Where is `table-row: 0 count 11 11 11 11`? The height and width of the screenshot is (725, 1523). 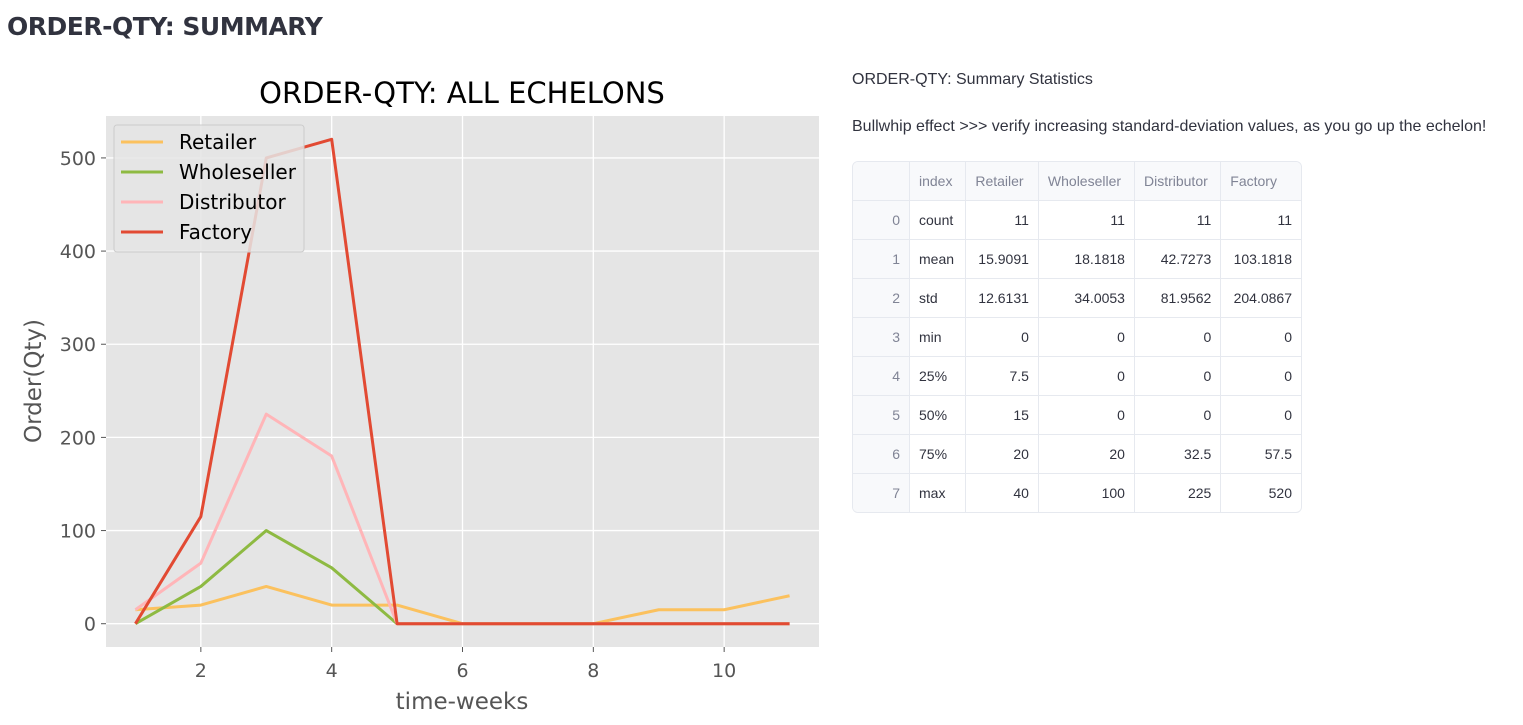 table-row: 0 count 11 11 11 11 is located at coordinates (1077, 220).